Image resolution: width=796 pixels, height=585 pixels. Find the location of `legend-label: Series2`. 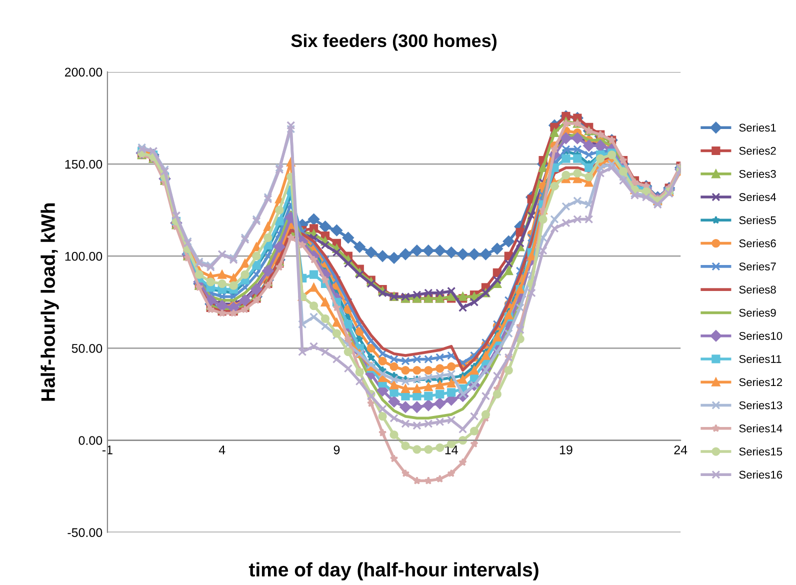

legend-label: Series2 is located at coordinates (757, 150).